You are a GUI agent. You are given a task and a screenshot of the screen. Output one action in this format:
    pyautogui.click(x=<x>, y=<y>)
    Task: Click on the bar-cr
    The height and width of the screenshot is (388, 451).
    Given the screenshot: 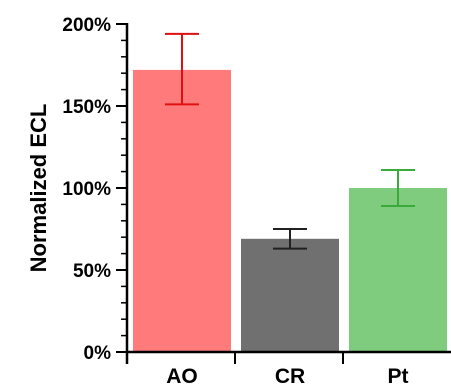 What is the action you would take?
    pyautogui.click(x=290, y=295)
    